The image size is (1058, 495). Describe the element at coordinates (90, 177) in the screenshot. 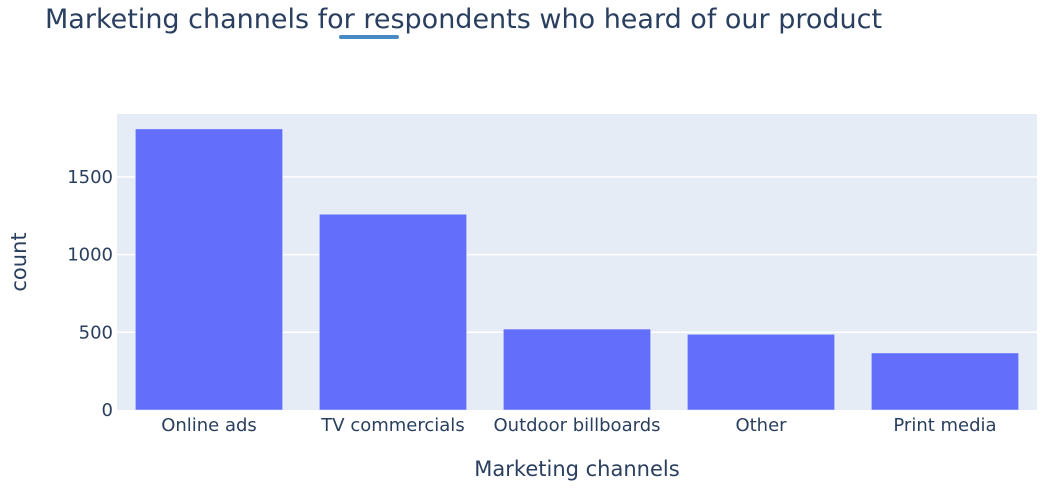

I see `y-tick-label: 1500` at that location.